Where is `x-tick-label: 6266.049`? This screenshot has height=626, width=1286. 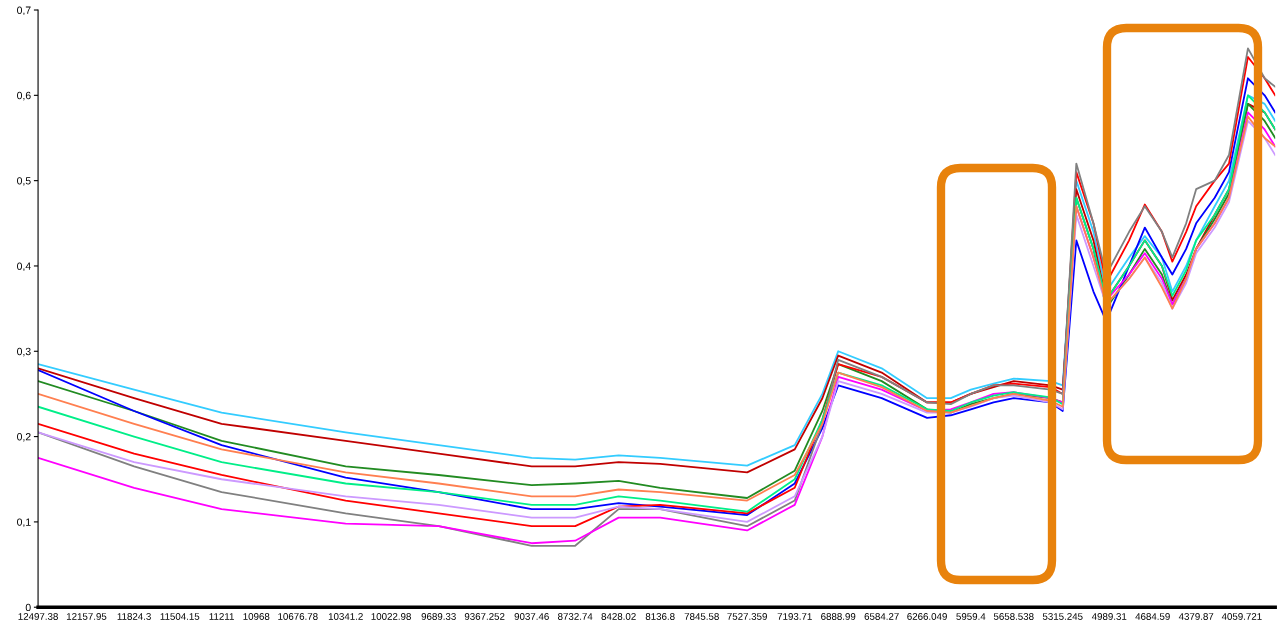
x-tick-label: 6266.049 is located at coordinates (927, 616).